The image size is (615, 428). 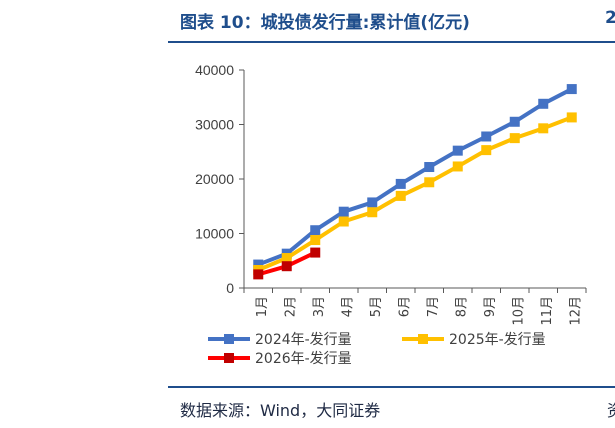 I want to click on x-tick-label: 11月, so click(x=547, y=311).